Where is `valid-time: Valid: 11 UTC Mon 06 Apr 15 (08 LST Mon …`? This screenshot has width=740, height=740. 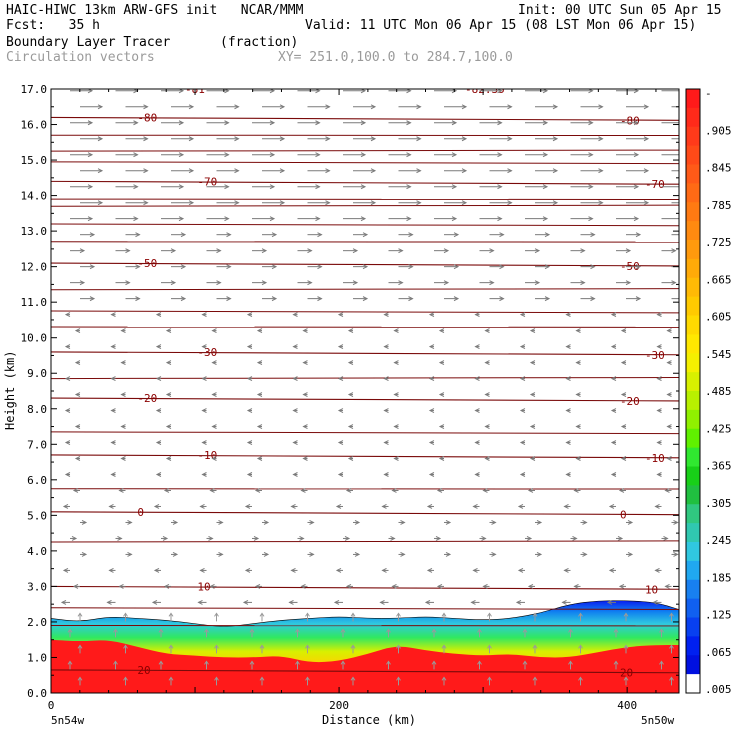
valid-time: Valid: 11 UTC Mon 06 Apr 15 (08 LST Mon … is located at coordinates (501, 25).